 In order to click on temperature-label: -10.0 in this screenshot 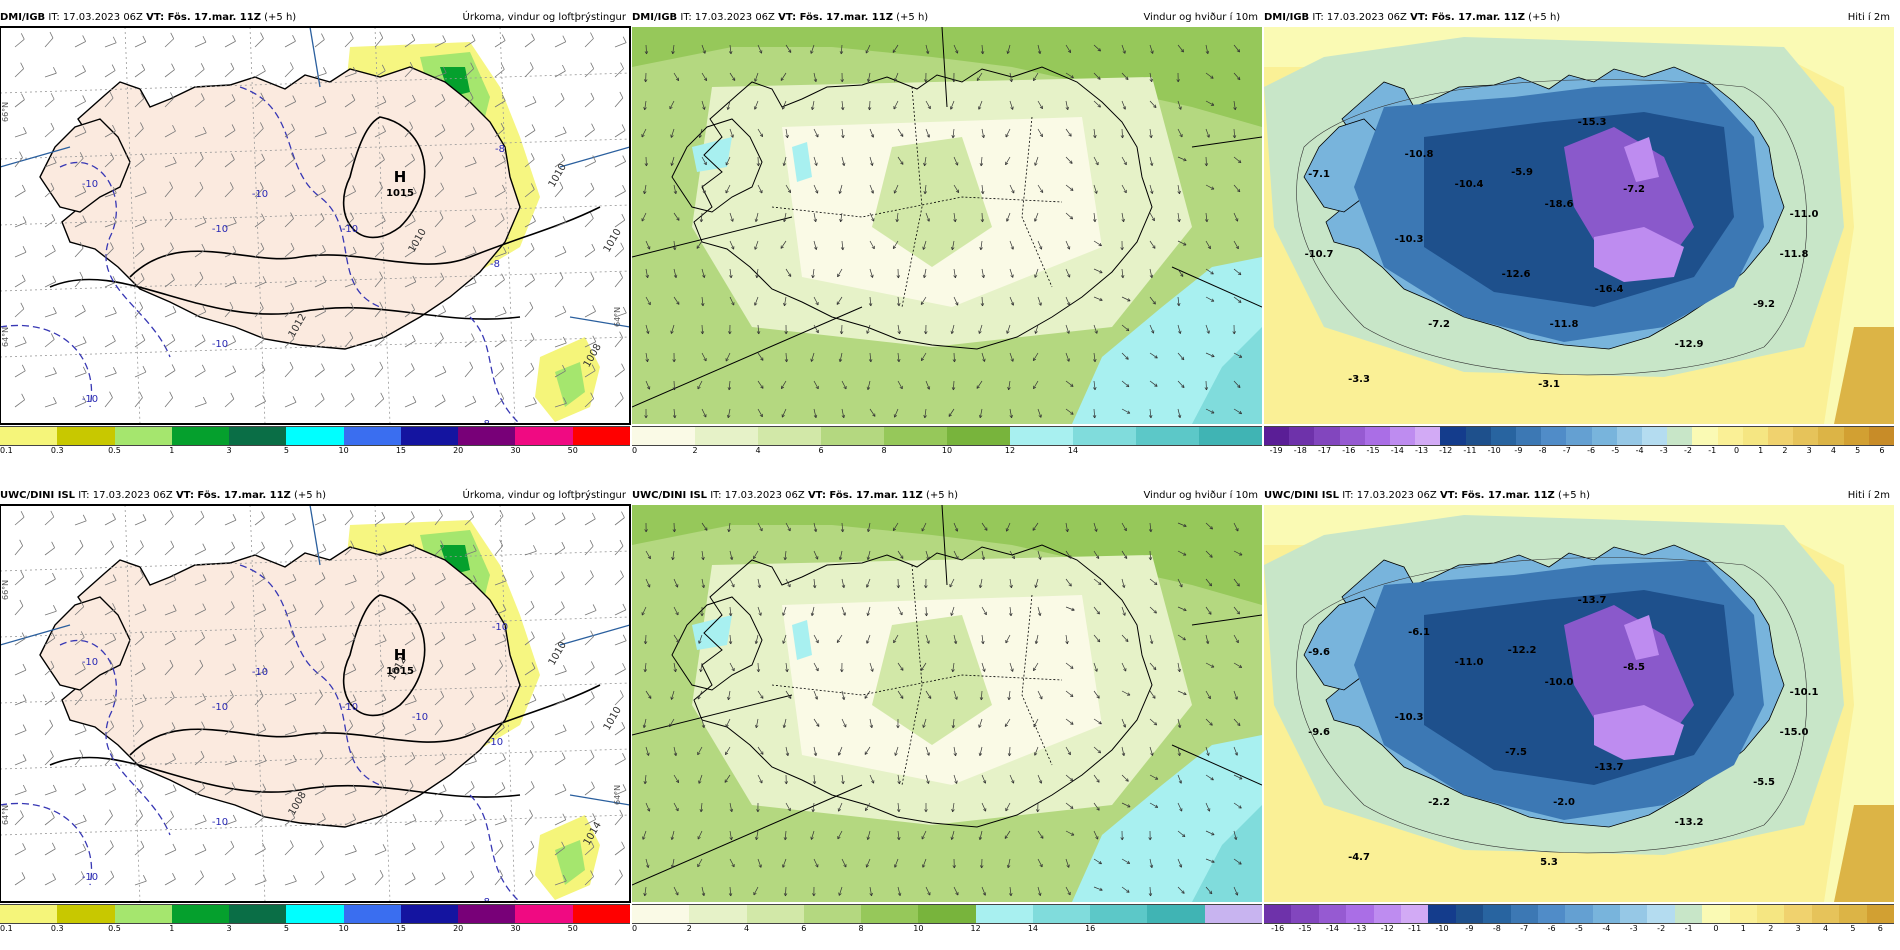, I will do `click(1559, 682)`.